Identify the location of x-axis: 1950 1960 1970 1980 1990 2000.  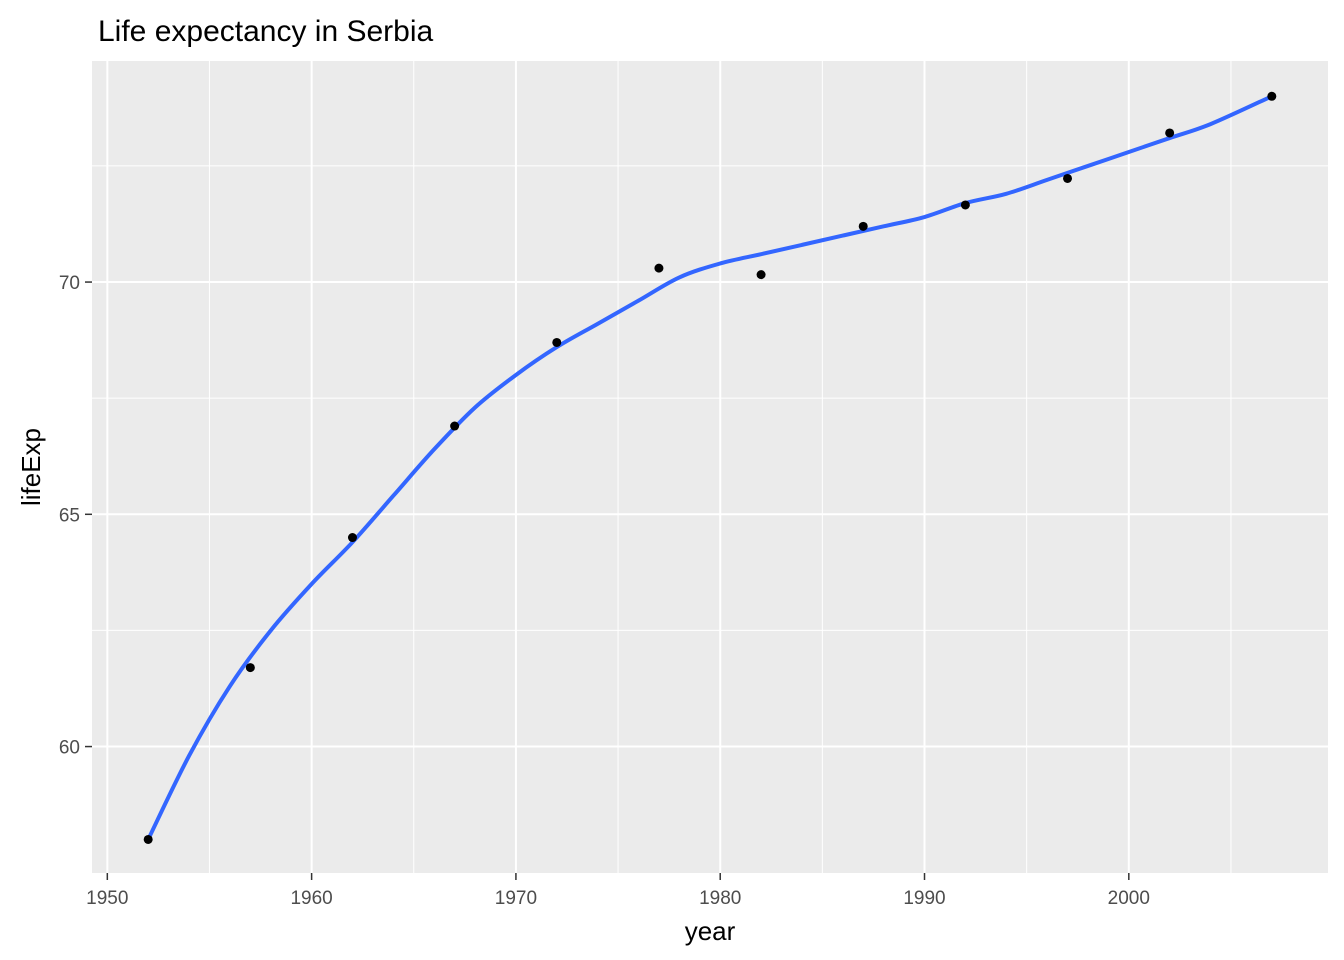
(618, 891).